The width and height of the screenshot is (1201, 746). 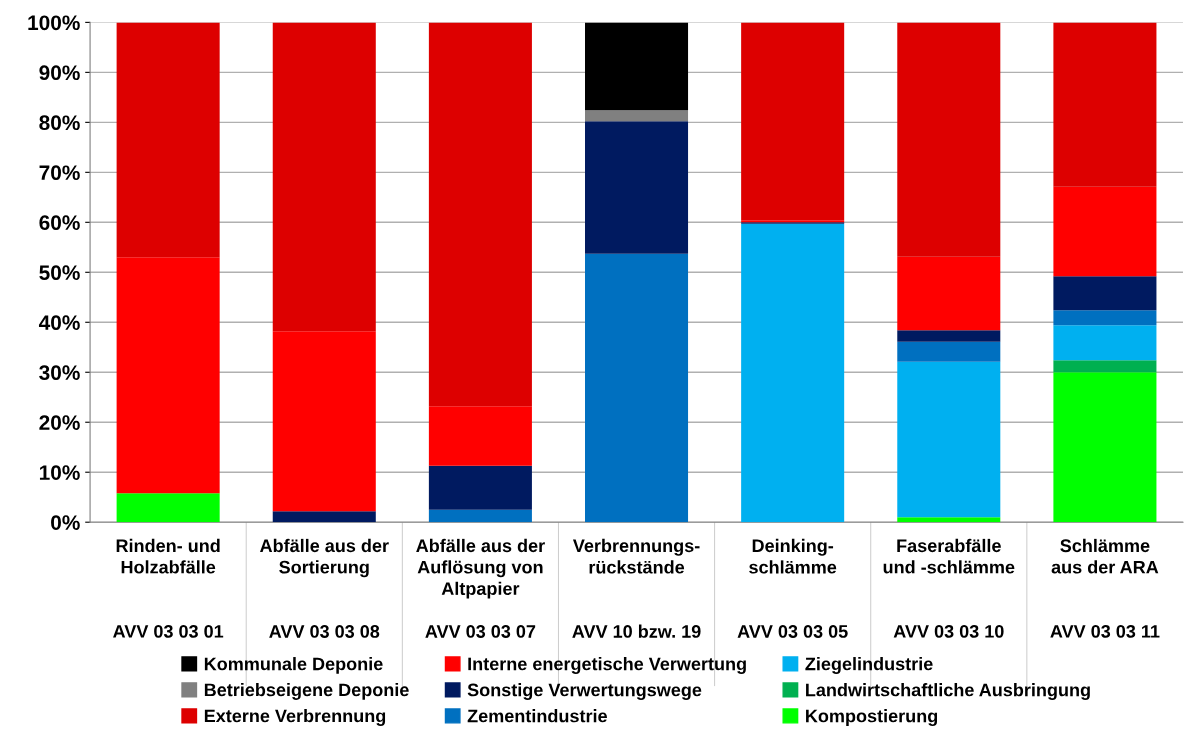 What do you see at coordinates (295, 717) in the screenshot?
I see `legend-label: Externe Verbrennung` at bounding box center [295, 717].